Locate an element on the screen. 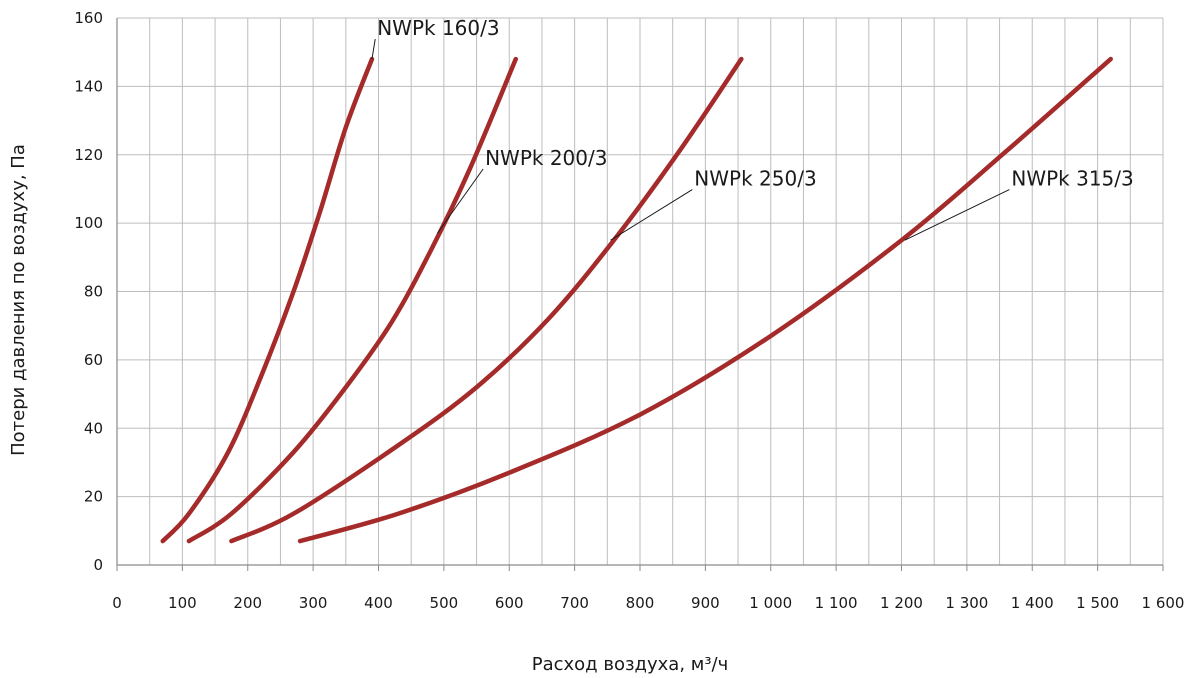  y-tick-label: 120 is located at coordinates (88, 155).